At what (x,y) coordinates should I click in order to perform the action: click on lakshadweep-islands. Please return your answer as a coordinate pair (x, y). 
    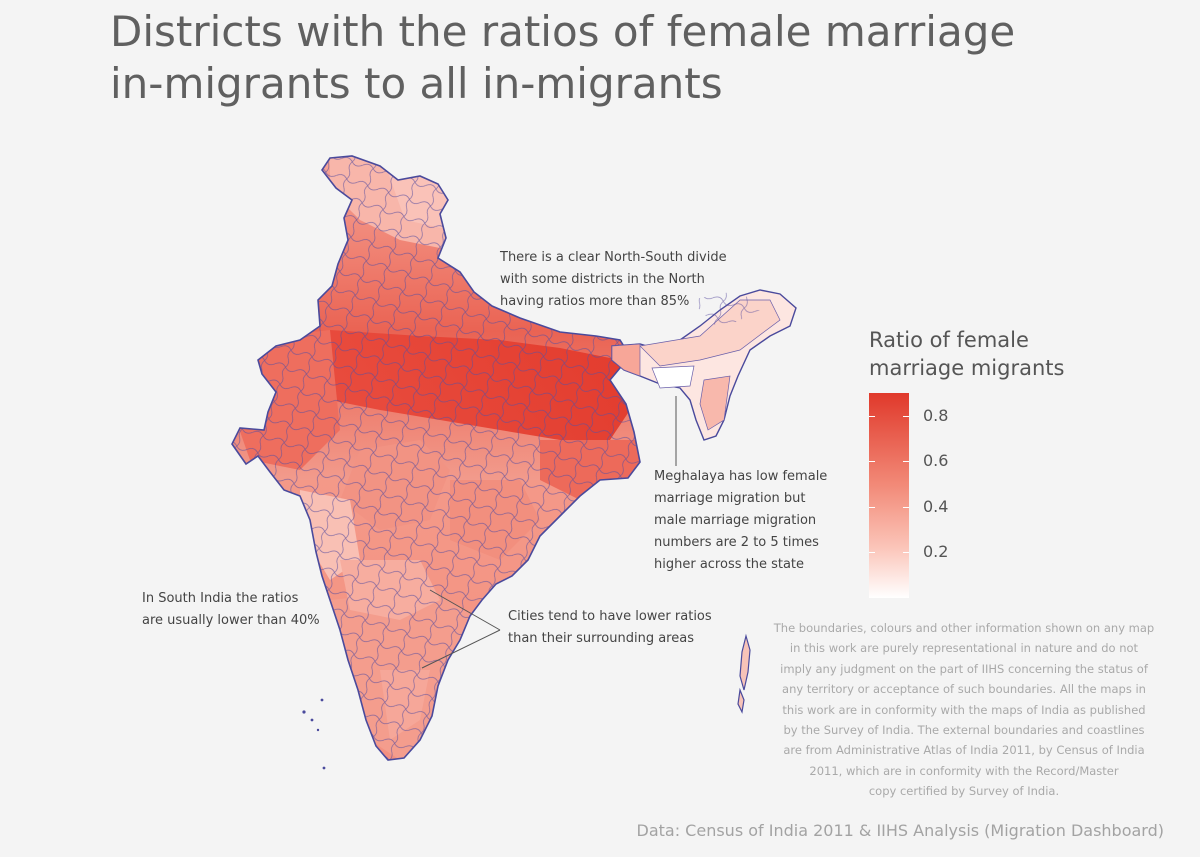
    Looking at the image, I should click on (314, 734).